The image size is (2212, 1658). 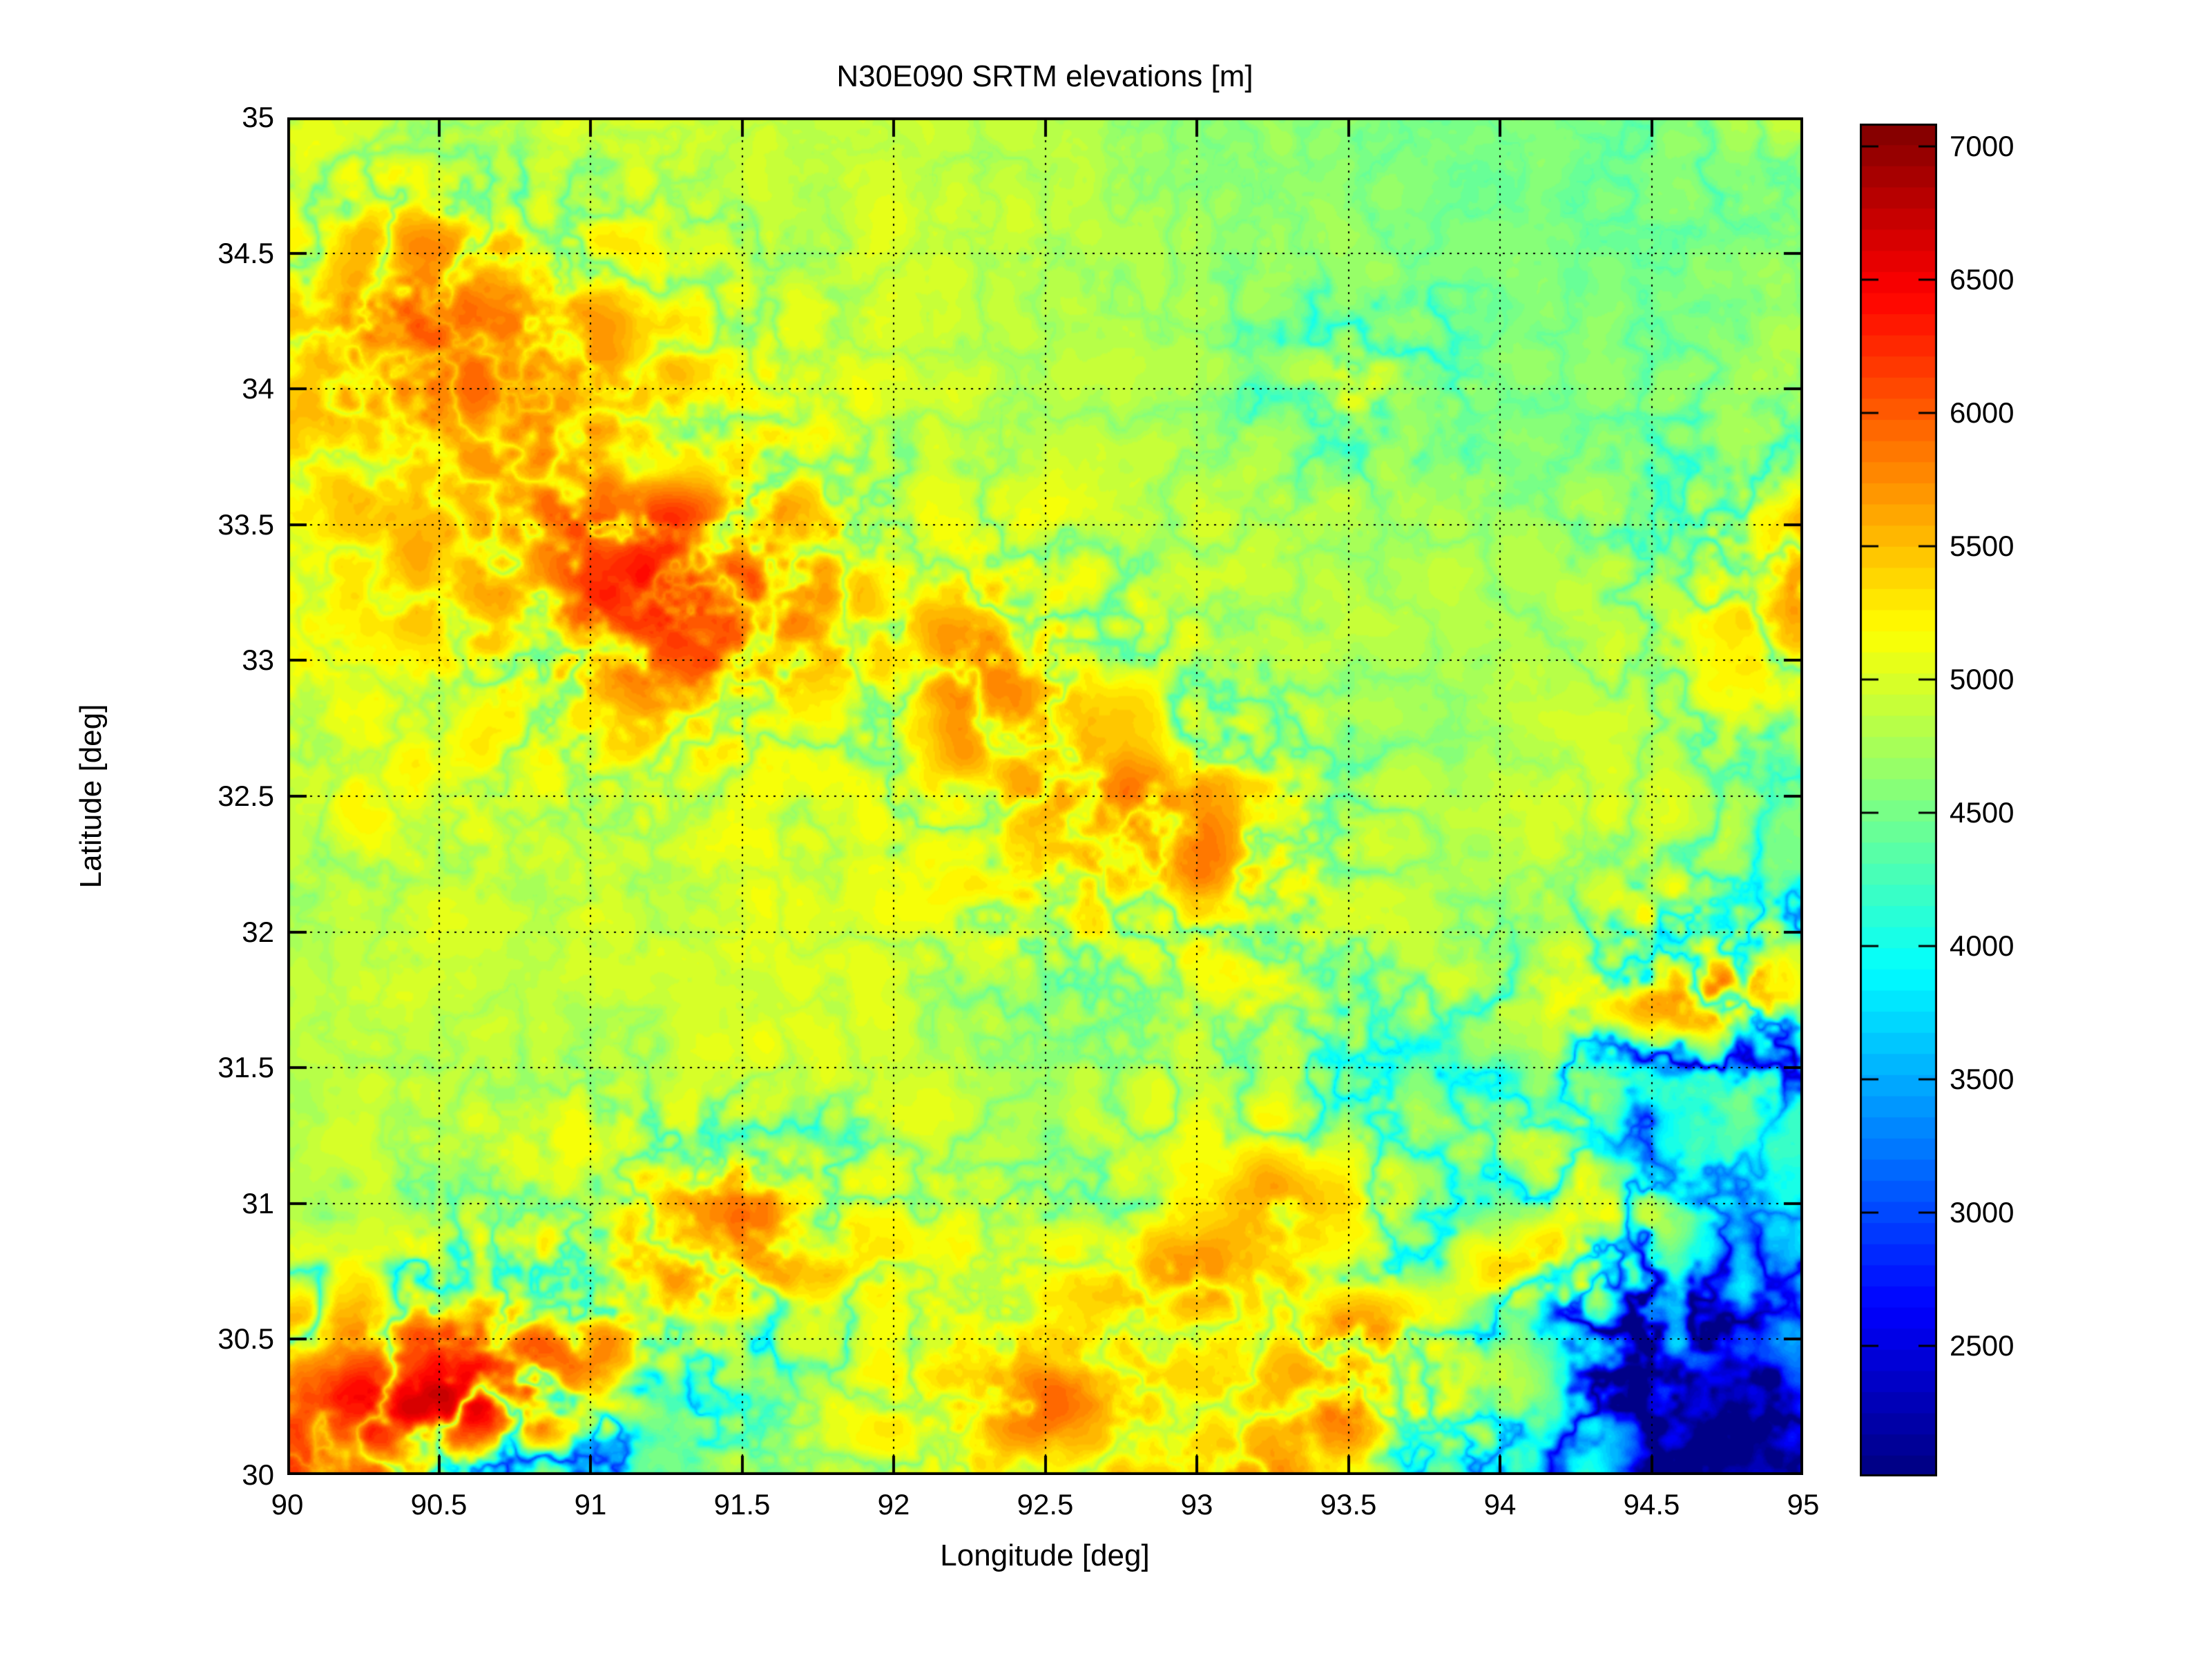 What do you see at coordinates (288, 1504) in the screenshot?
I see `x-tick-label: 90` at bounding box center [288, 1504].